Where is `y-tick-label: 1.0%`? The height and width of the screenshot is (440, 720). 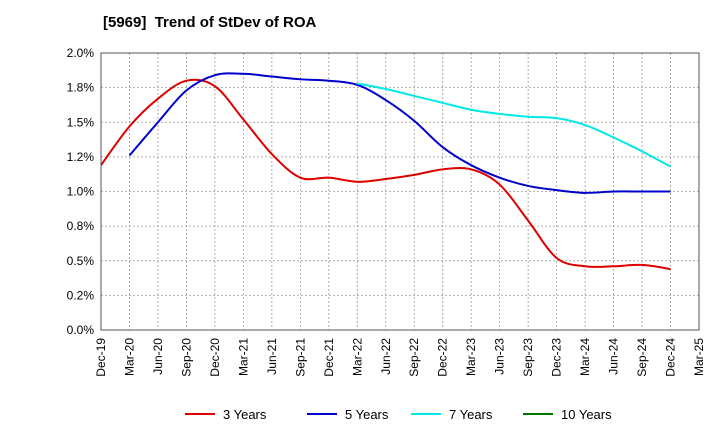 y-tick-label: 1.0% is located at coordinates (81, 192).